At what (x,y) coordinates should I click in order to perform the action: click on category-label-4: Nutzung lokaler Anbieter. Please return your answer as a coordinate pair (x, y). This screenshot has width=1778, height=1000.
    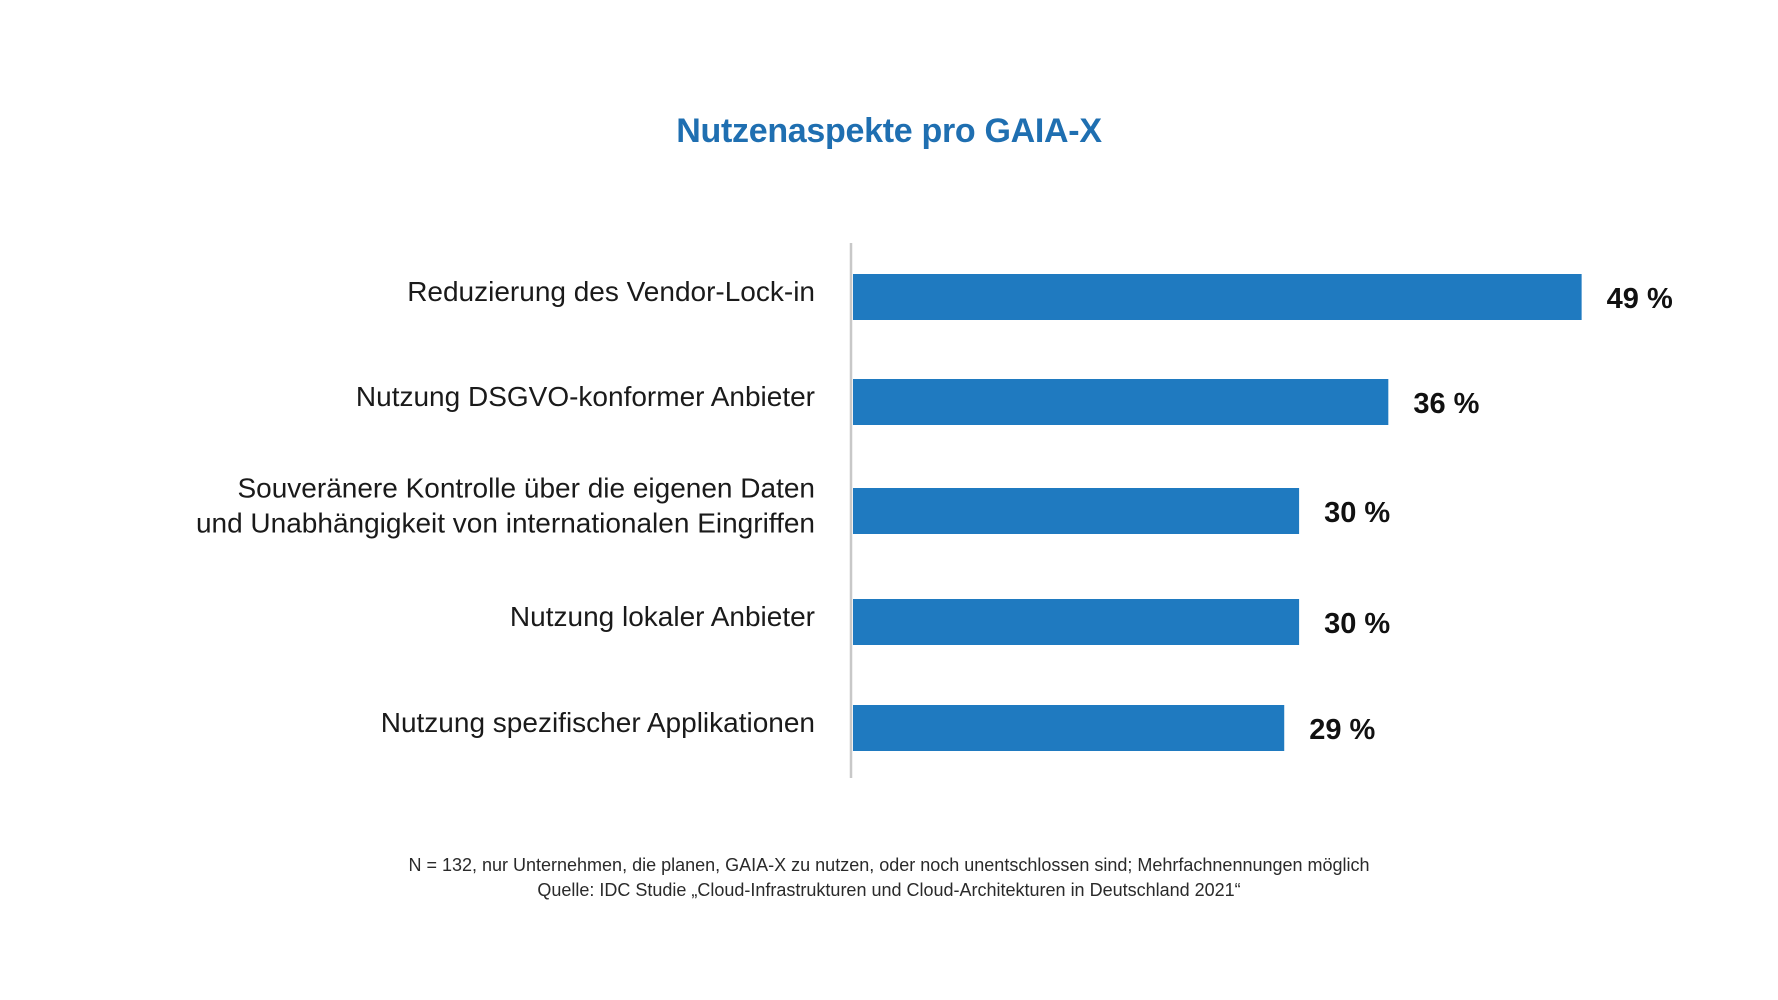
    Looking at the image, I should click on (662, 616).